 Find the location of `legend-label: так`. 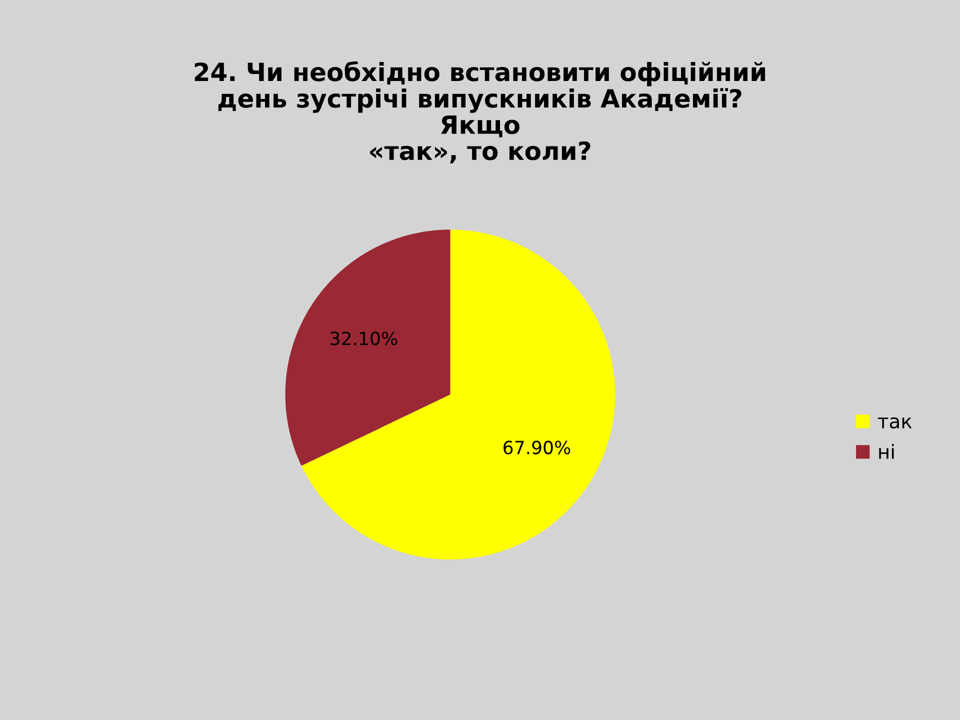

legend-label: так is located at coordinates (895, 423).